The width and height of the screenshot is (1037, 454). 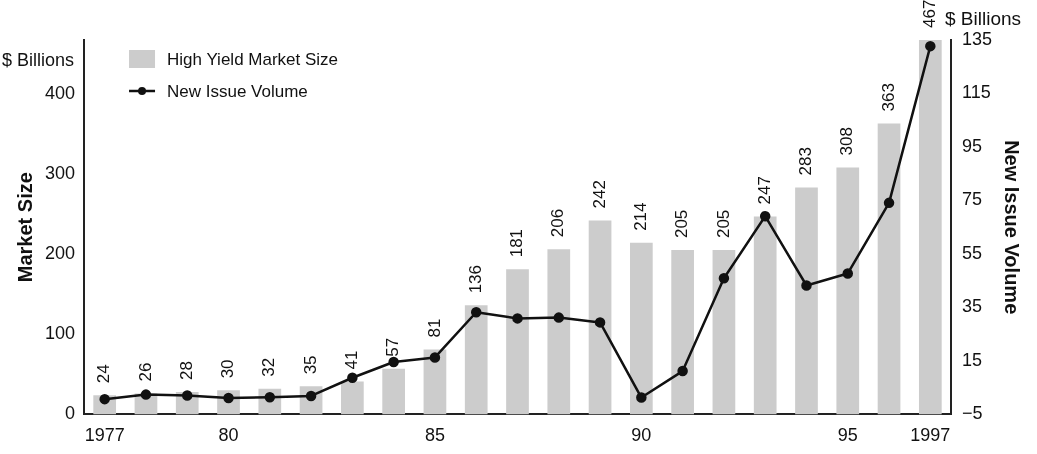 I want to click on y-tick-label: 400, so click(x=60, y=92).